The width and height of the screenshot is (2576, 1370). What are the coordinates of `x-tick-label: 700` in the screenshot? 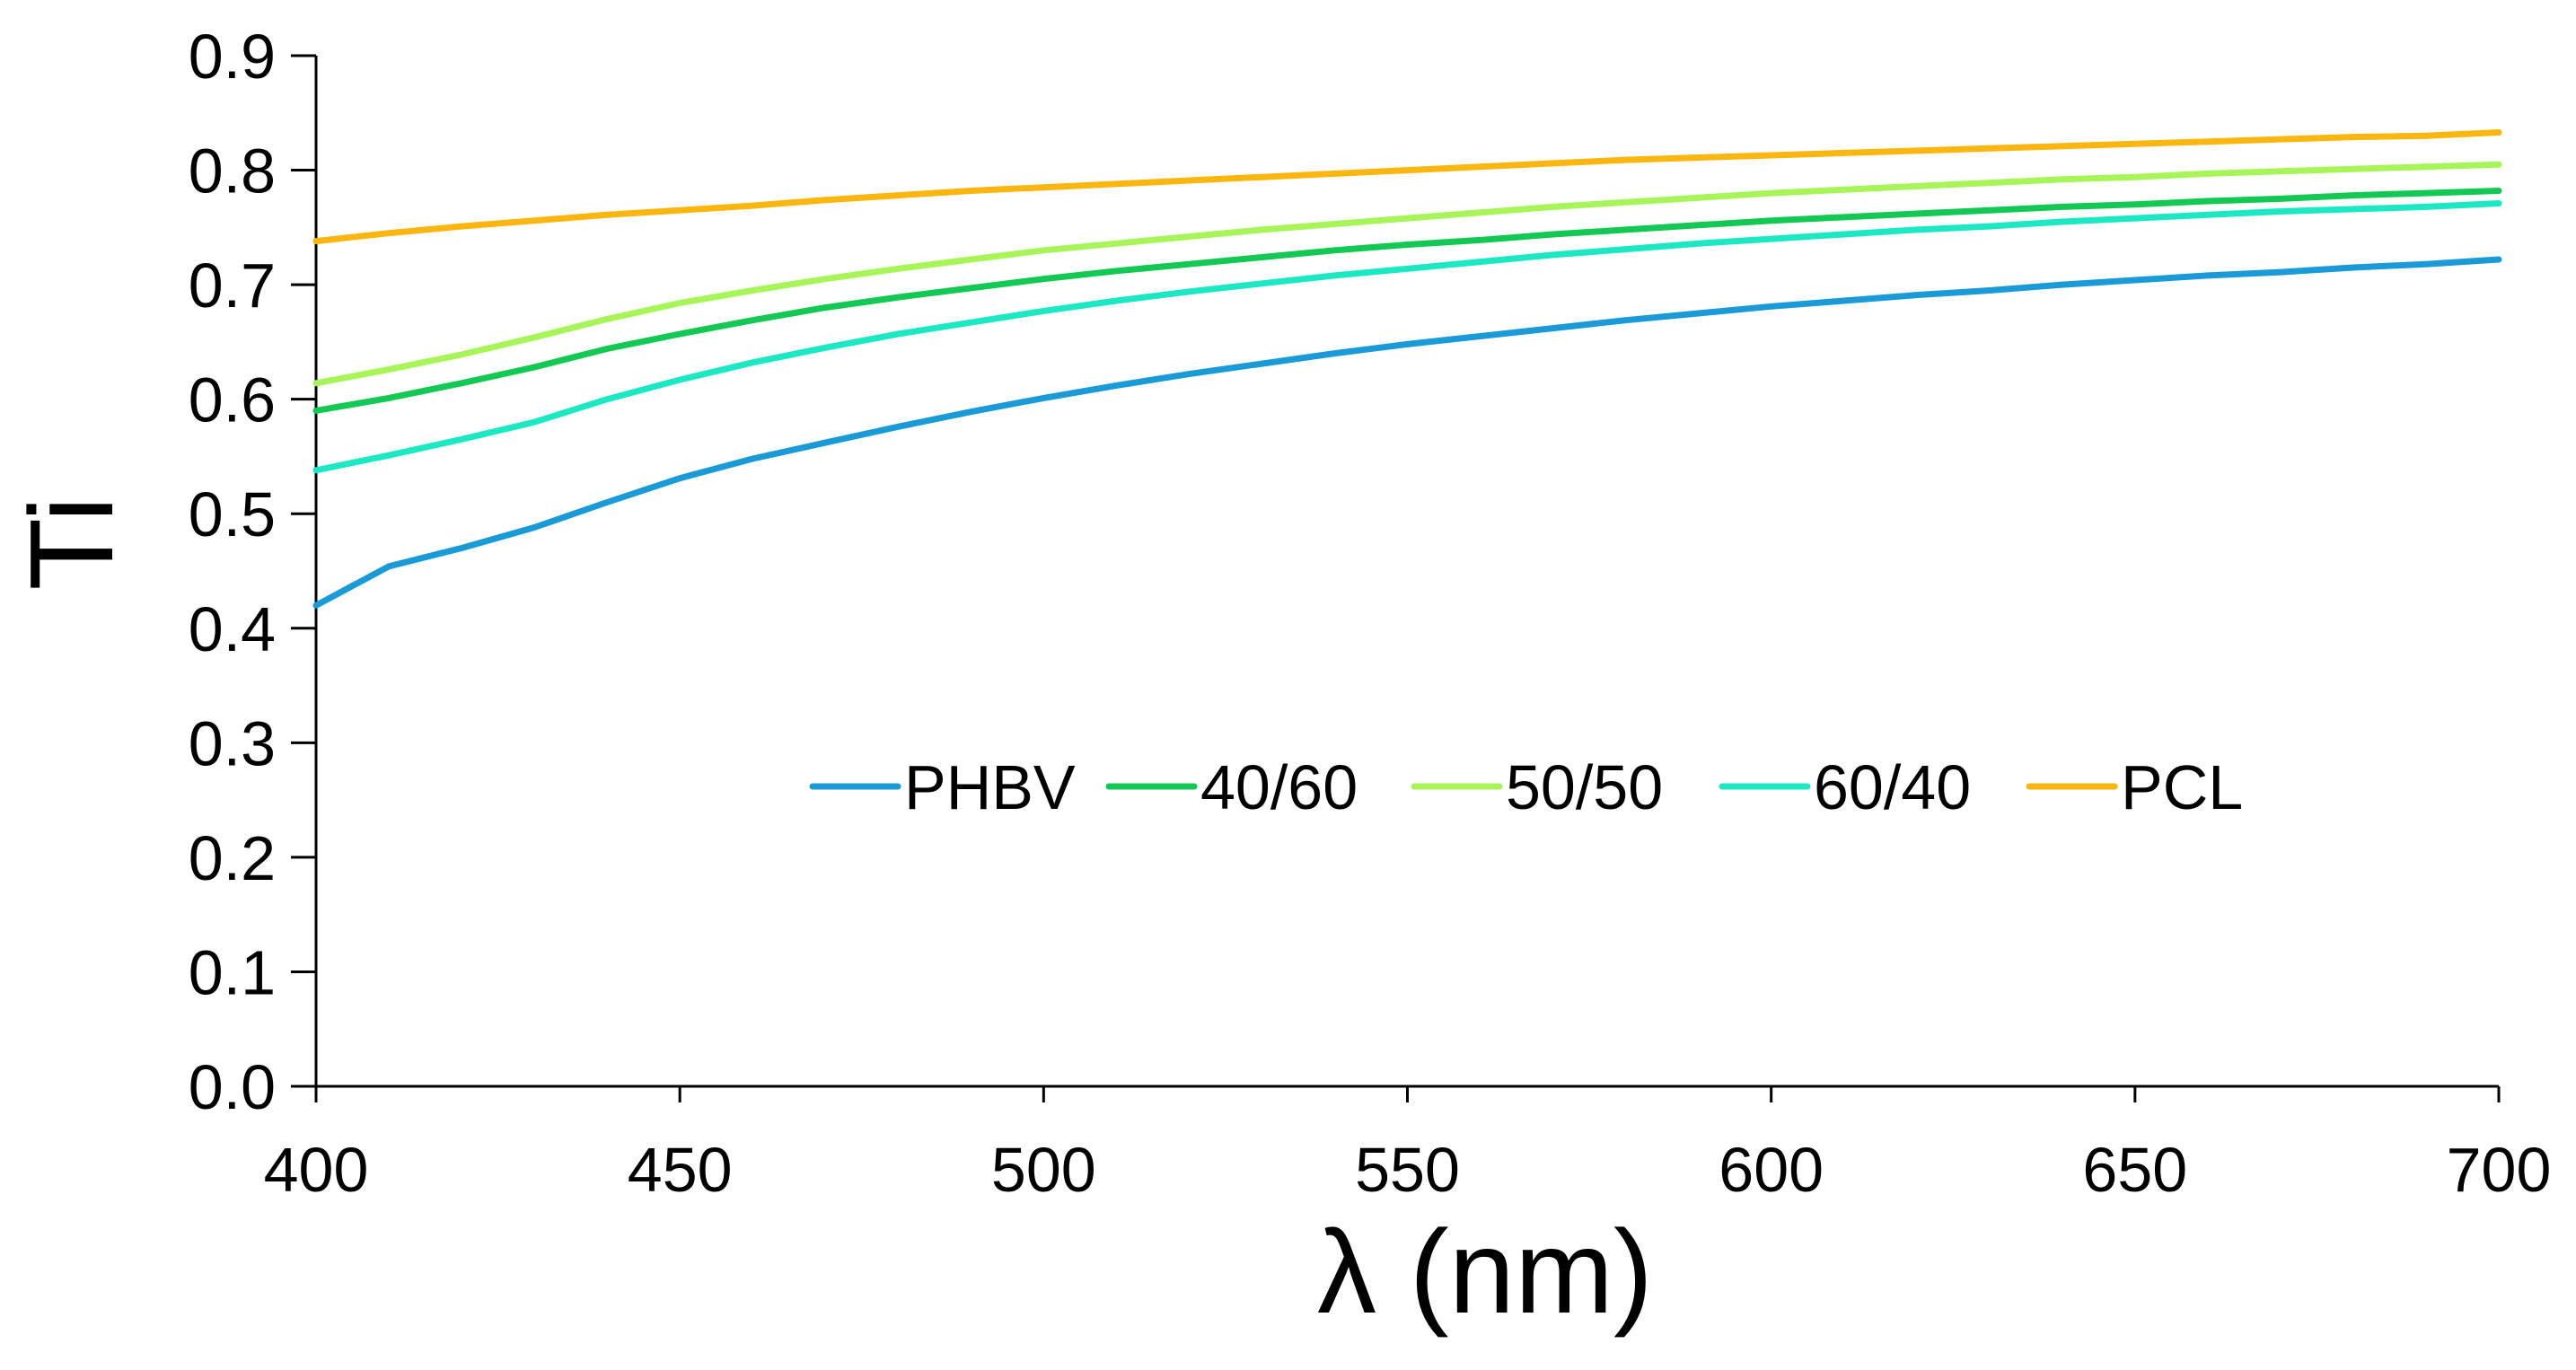 It's located at (2499, 1170).